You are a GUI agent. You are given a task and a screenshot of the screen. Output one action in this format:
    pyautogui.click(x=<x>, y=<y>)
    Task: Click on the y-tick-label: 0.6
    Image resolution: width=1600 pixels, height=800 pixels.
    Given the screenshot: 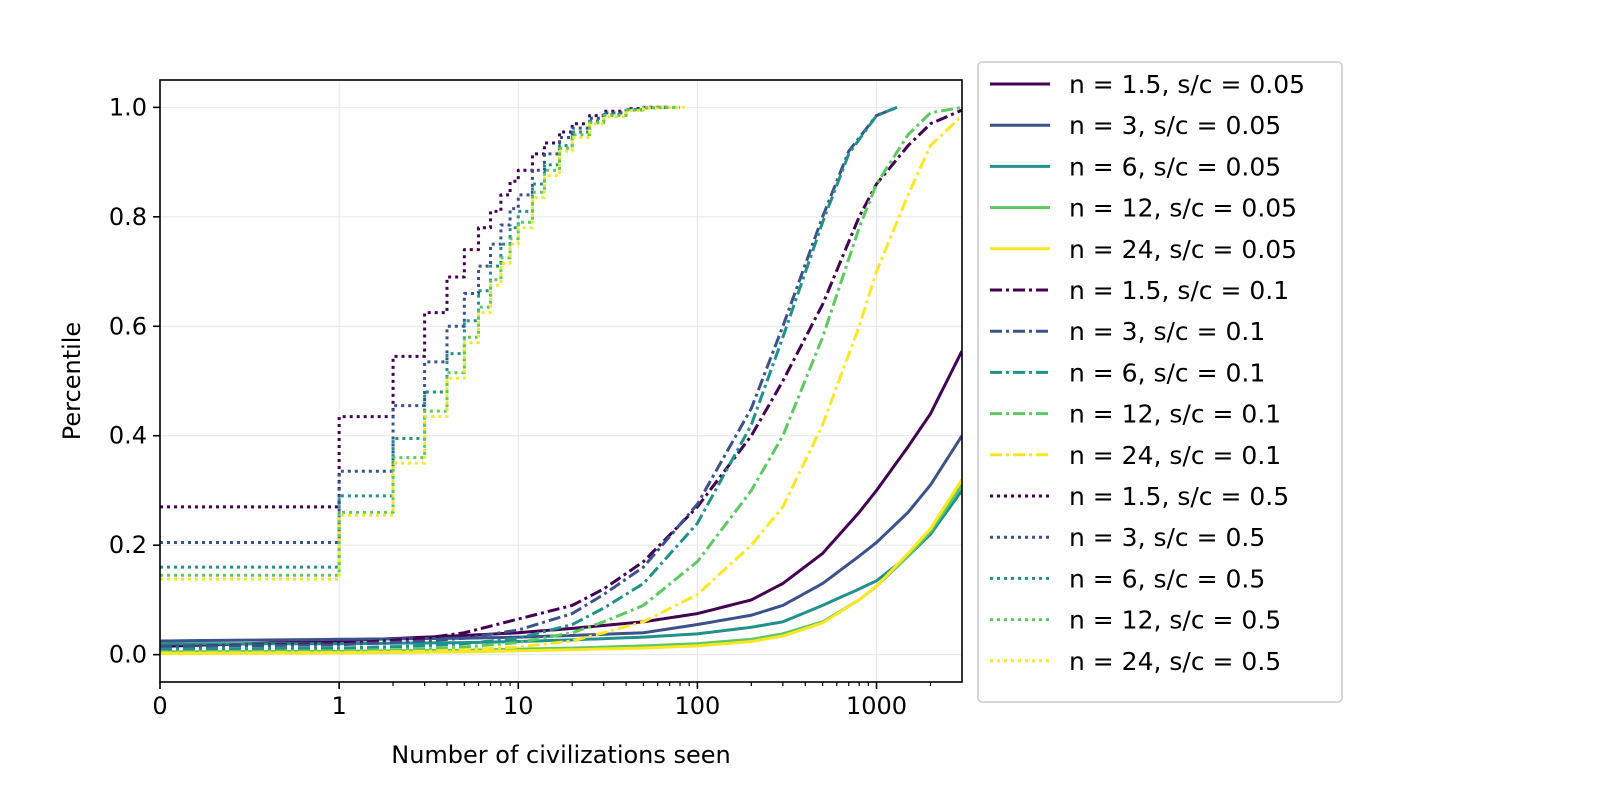 What is the action you would take?
    pyautogui.click(x=128, y=326)
    